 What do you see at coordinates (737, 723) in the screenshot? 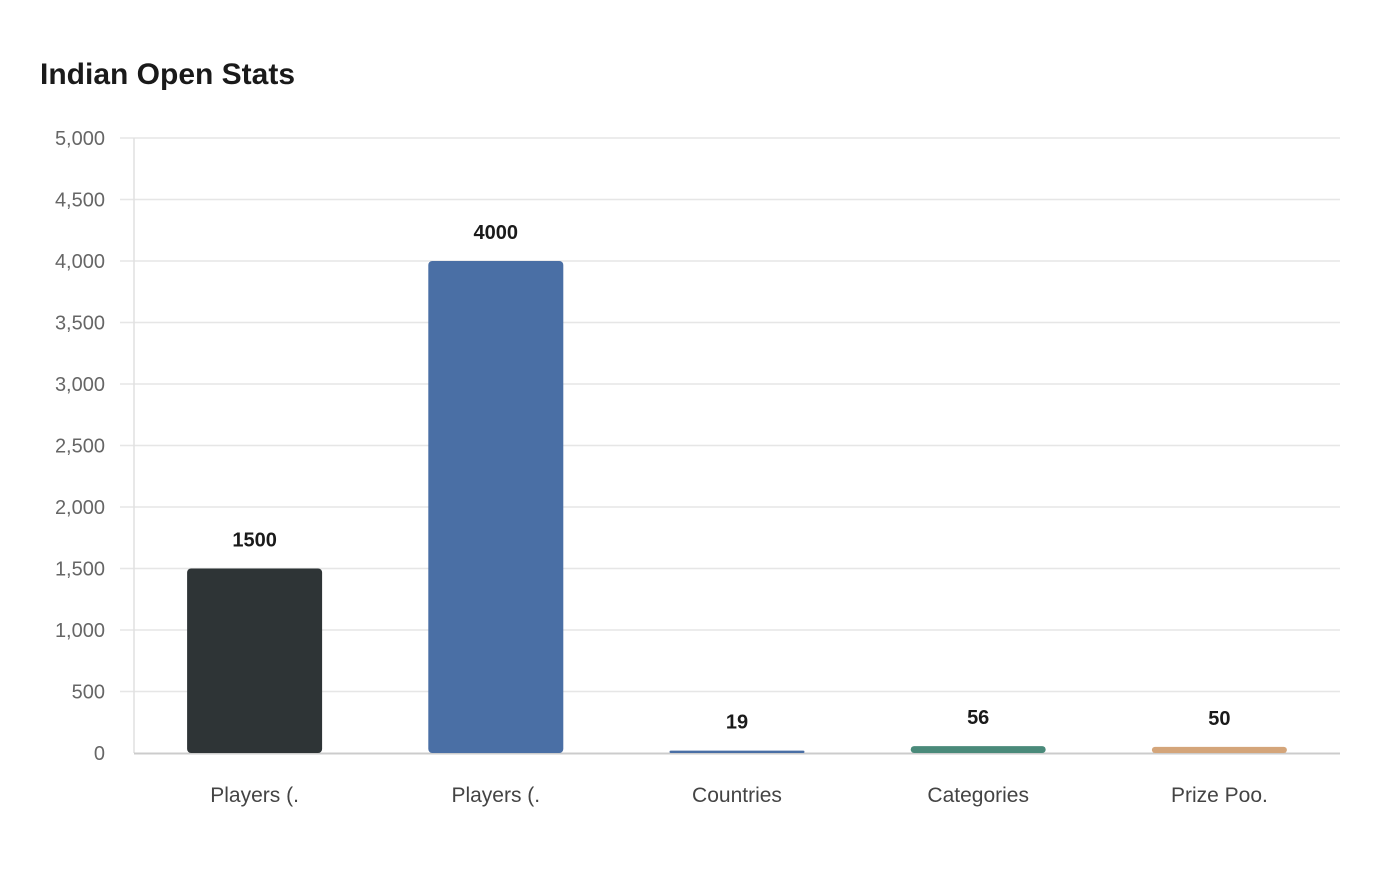
I see `data-label: 19` at bounding box center [737, 723].